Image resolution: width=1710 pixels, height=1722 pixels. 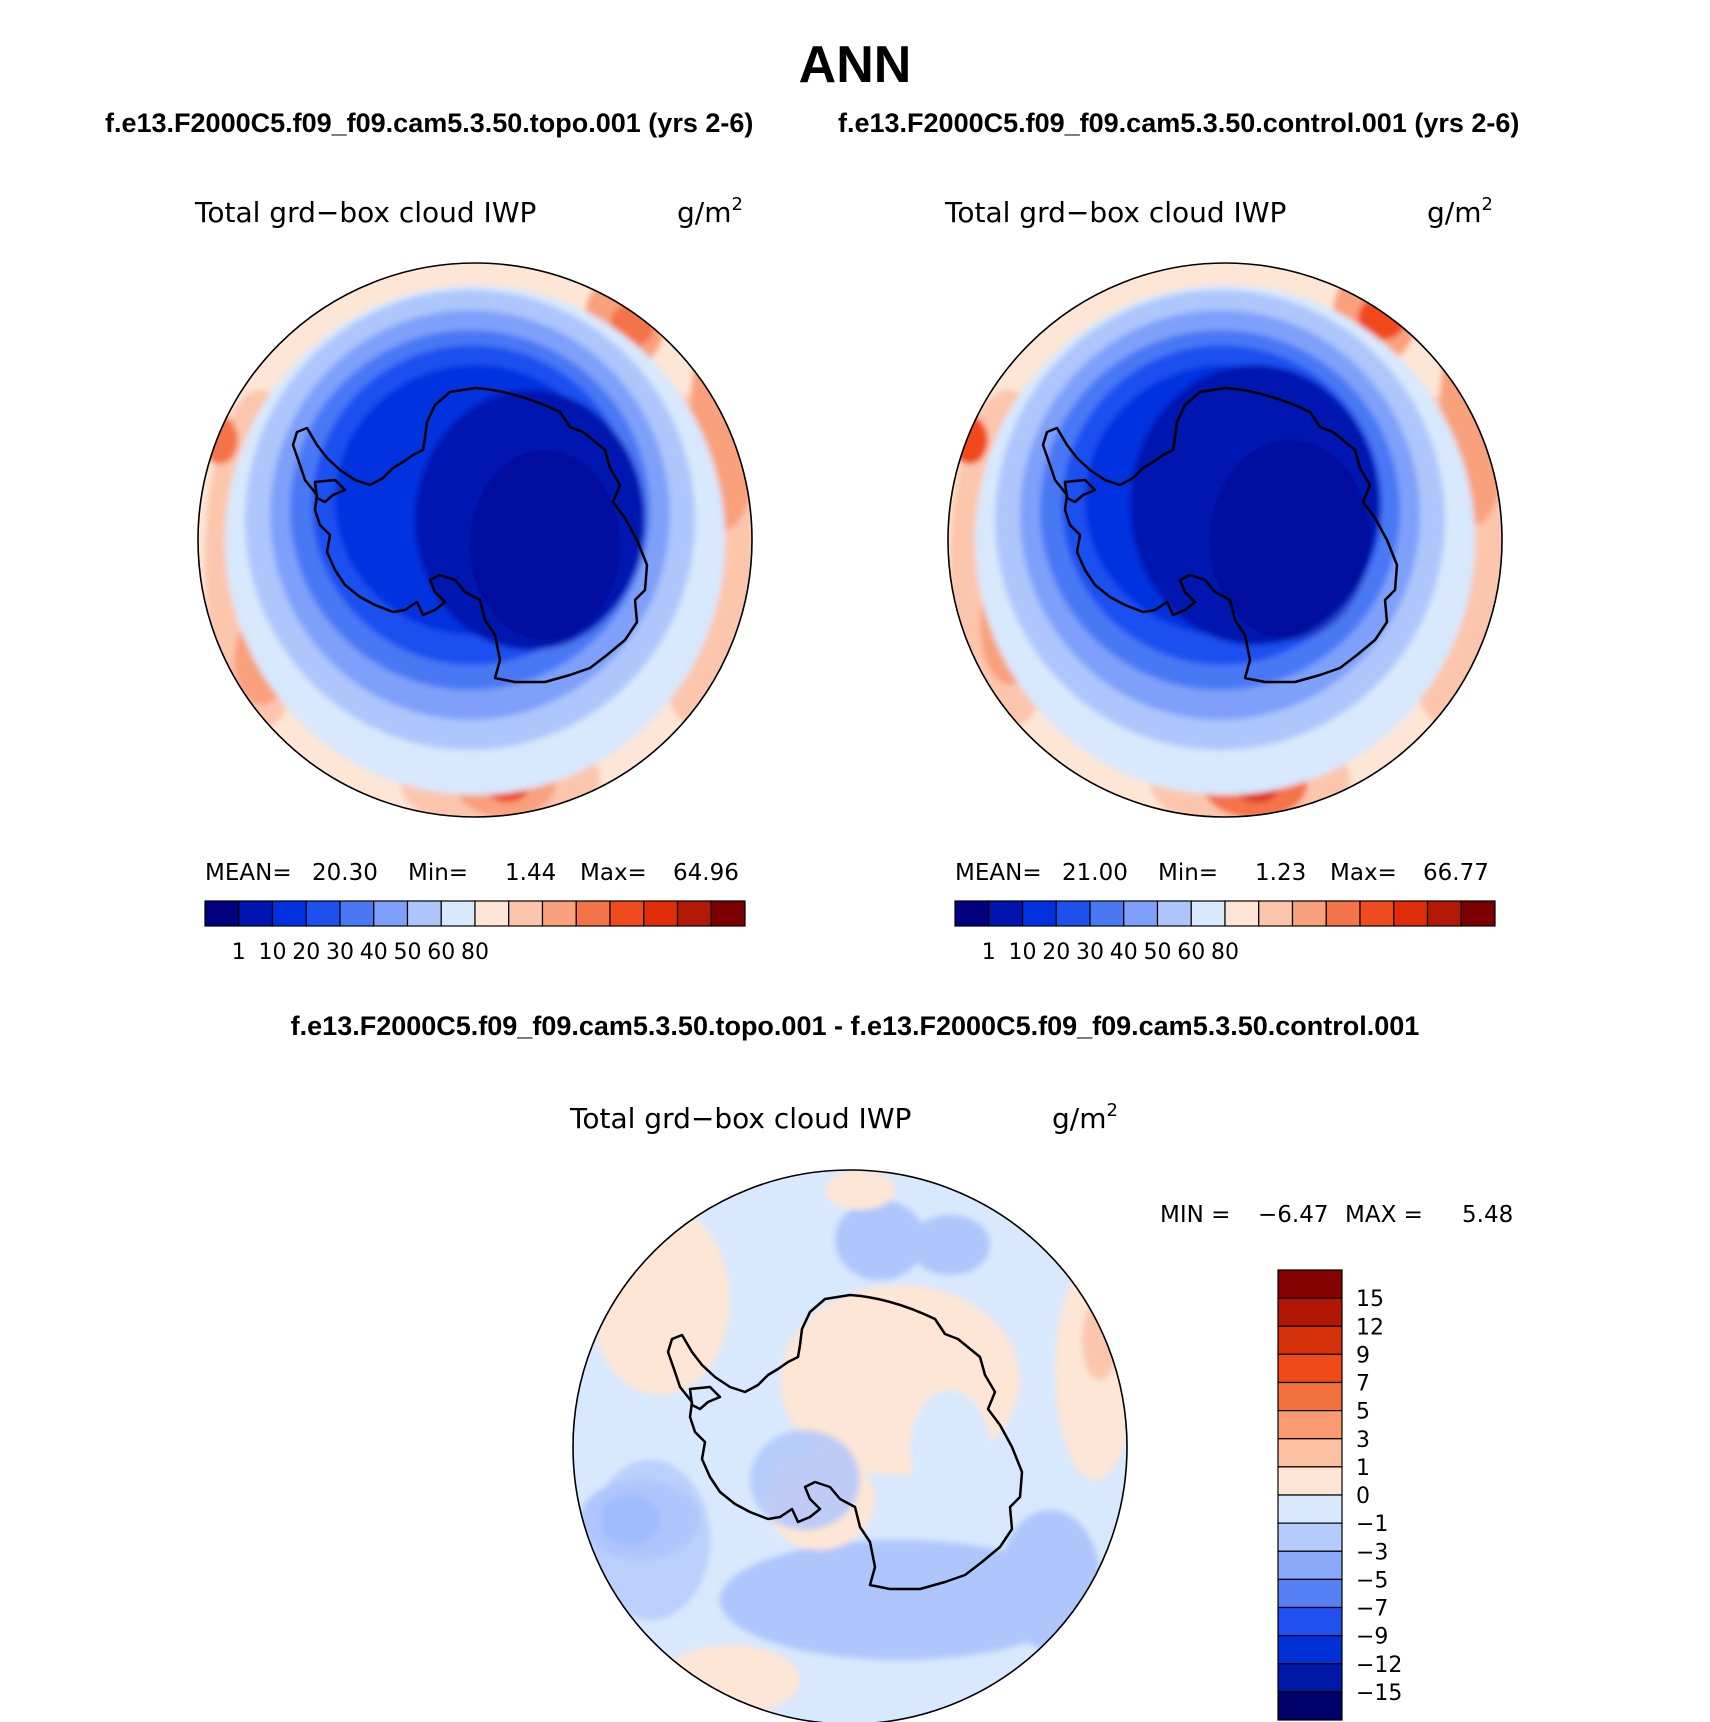 I want to click on map-control, so click(x=1225, y=540).